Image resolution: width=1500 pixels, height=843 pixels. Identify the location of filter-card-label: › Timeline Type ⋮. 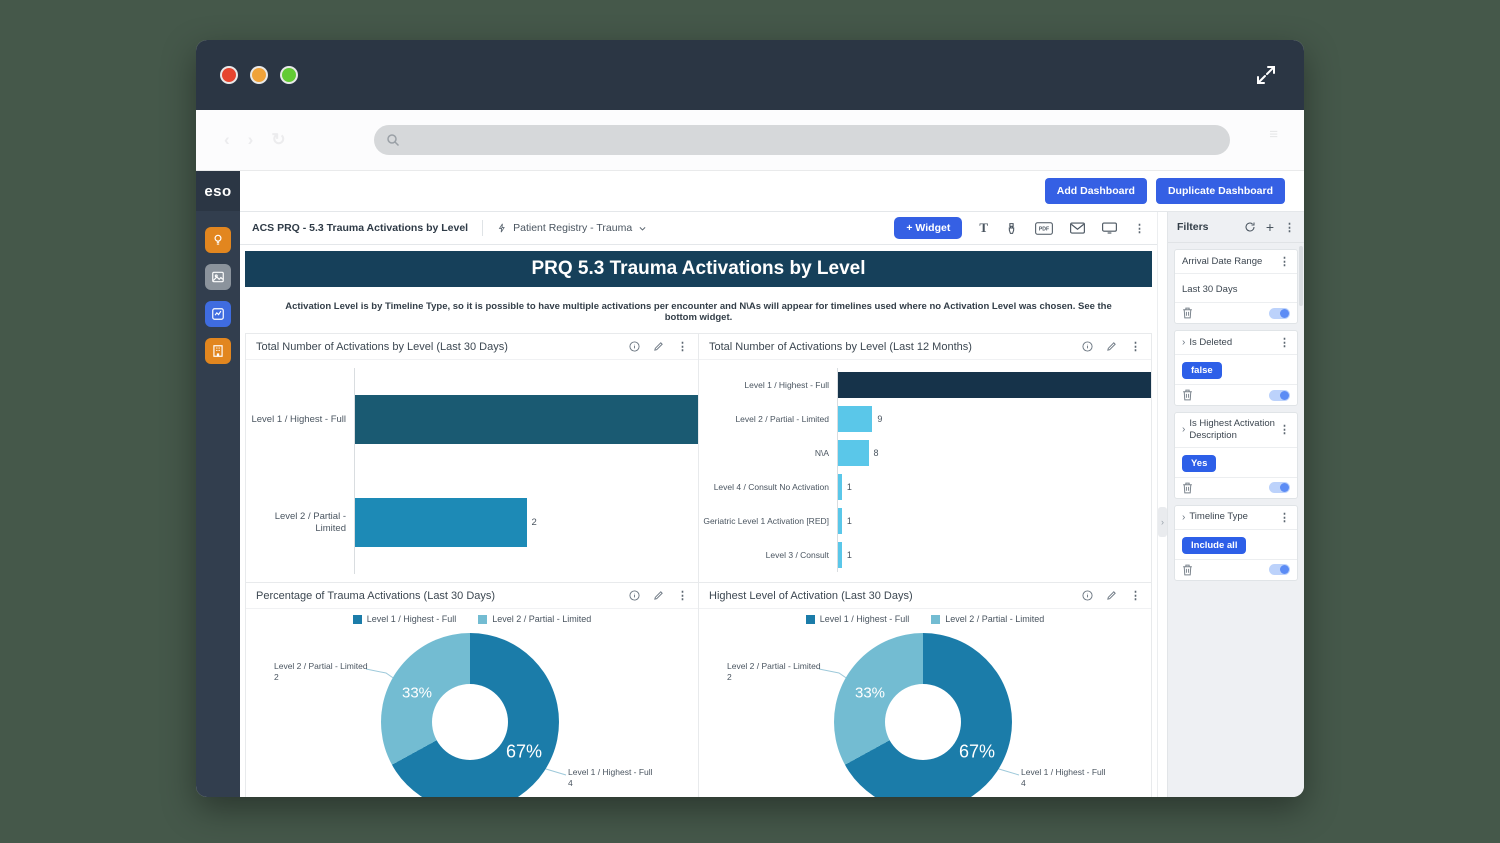
(1236, 517).